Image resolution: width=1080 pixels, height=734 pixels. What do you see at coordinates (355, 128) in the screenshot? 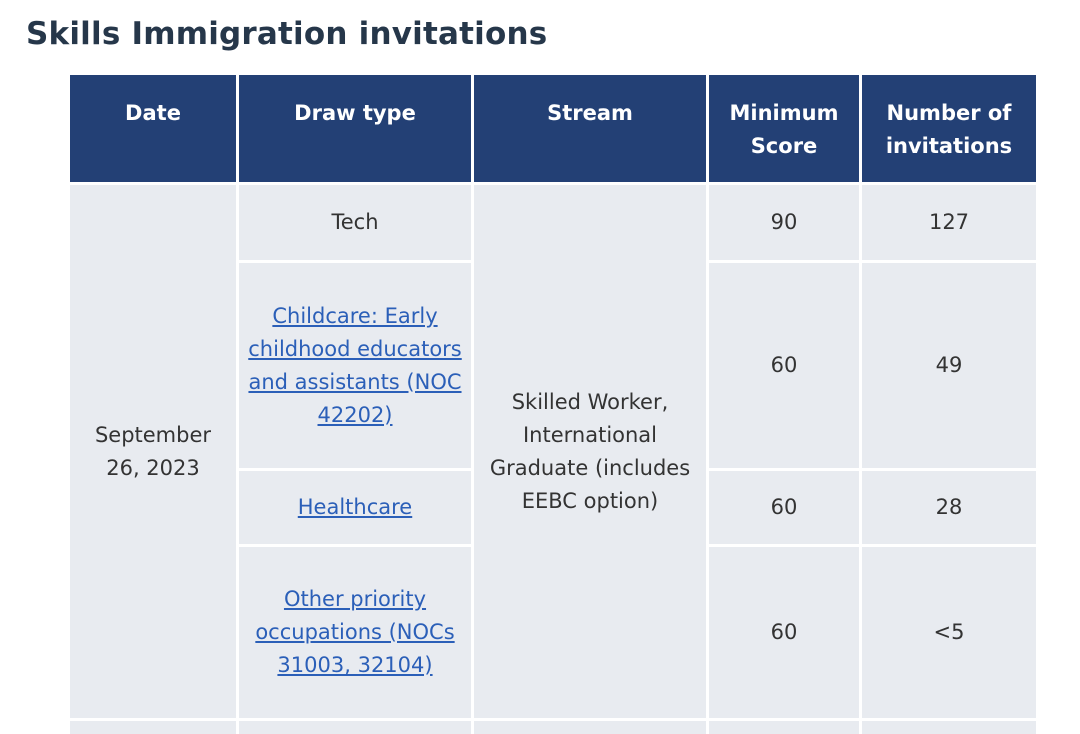
I see `header-draw-type: Draw type` at bounding box center [355, 128].